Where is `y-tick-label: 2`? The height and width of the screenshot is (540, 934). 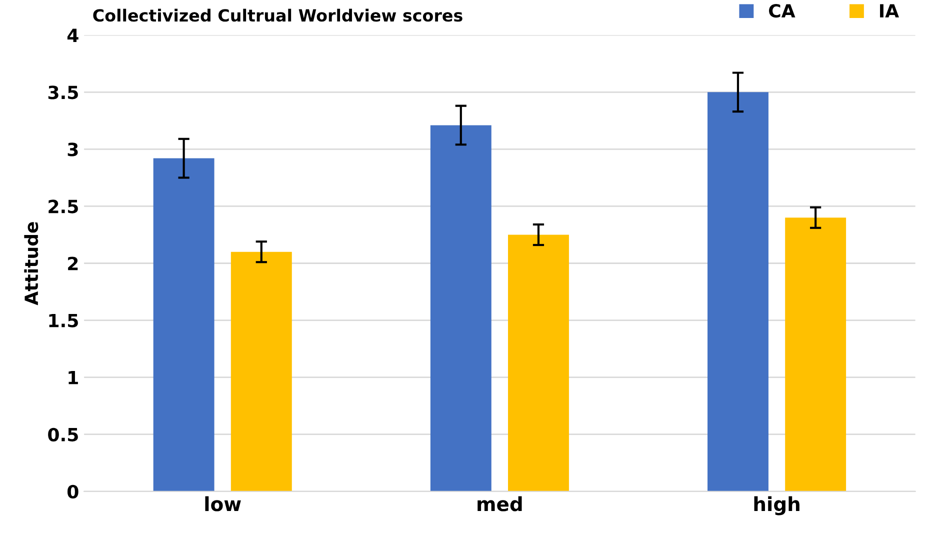 y-tick-label: 2 is located at coordinates (73, 263).